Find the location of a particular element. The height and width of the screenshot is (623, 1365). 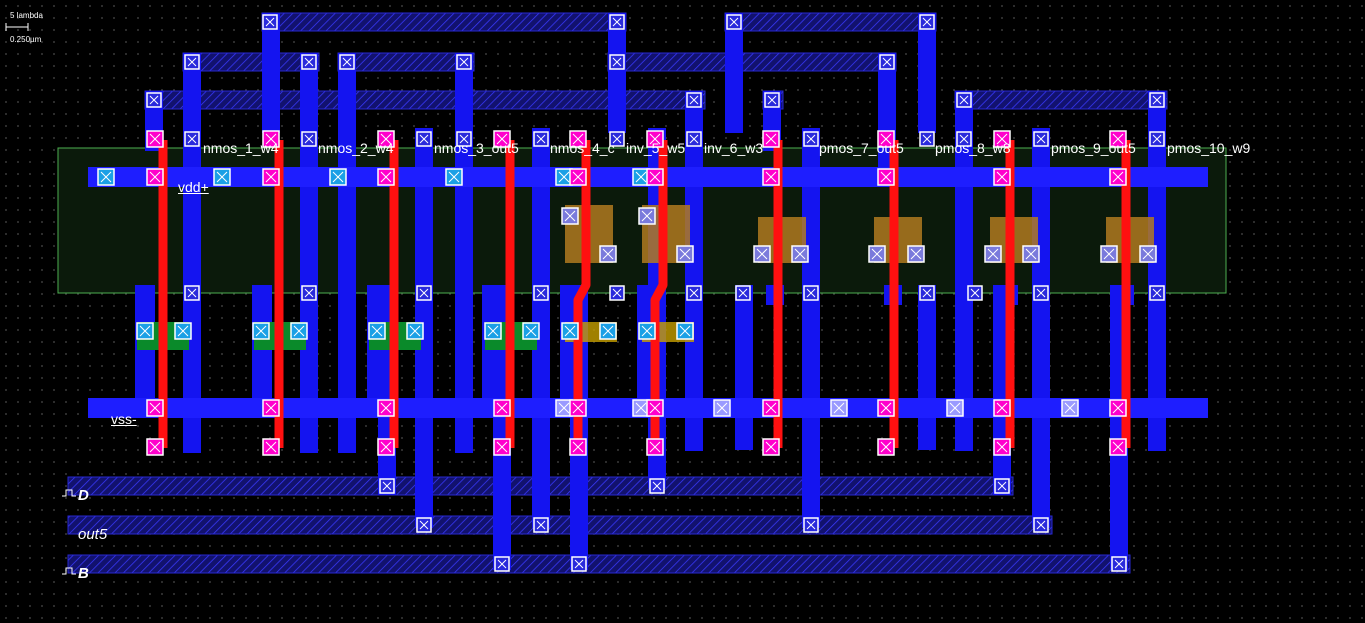

transistor-label: nmos_1_w4 is located at coordinates (241, 148).